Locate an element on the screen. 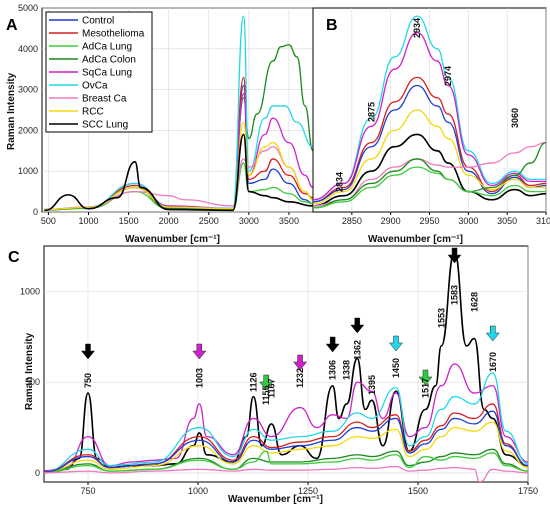  x-tick-label: 500 is located at coordinates (48, 221).